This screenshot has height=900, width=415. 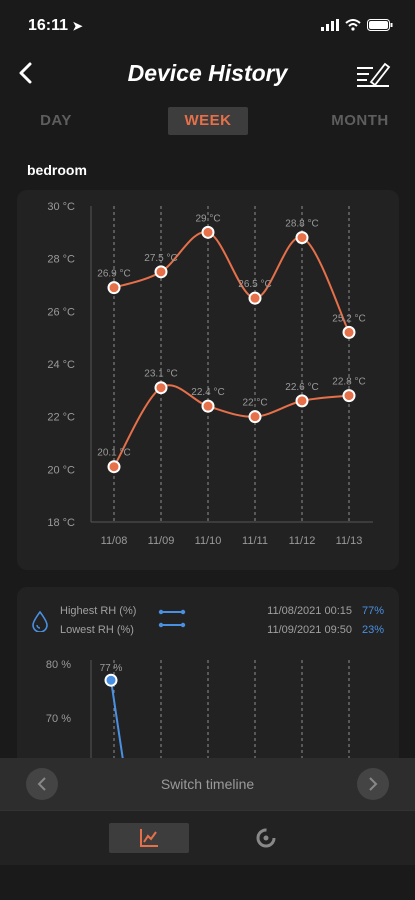 I want to click on y-tick-label: 22 °C, so click(x=61, y=418).